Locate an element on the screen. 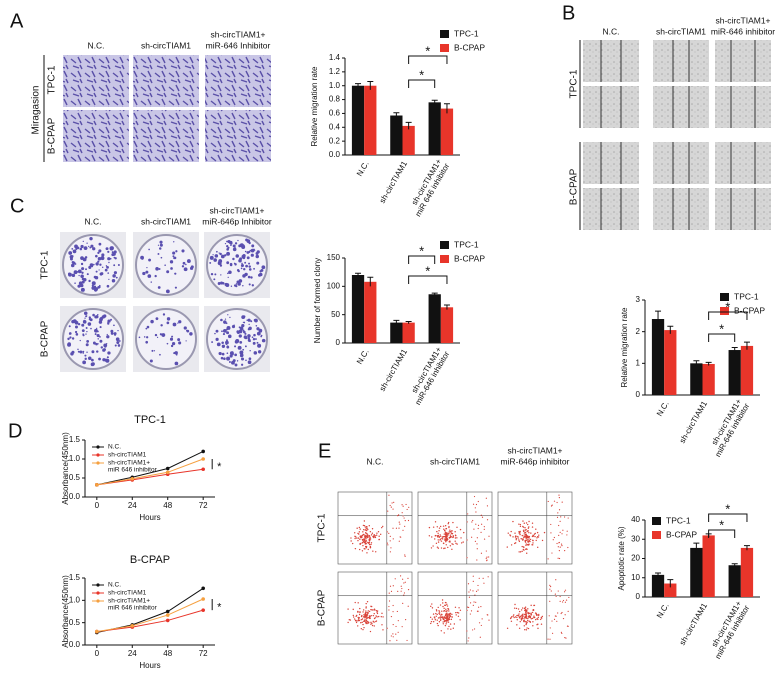  y-tick-label: 0.5 is located at coordinates (75, 622).